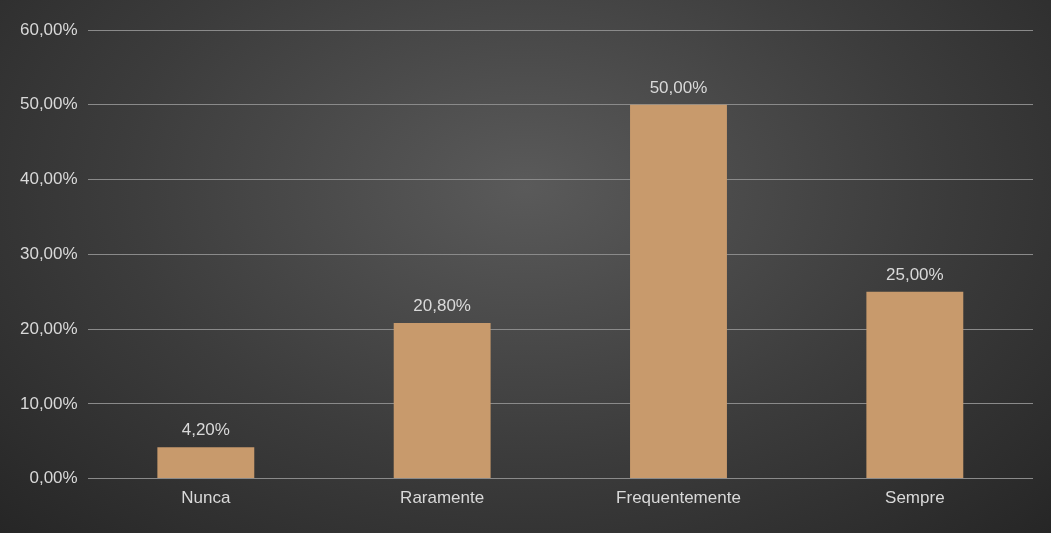 This screenshot has width=1051, height=533. I want to click on x-tick-label: Frequentemente, so click(678, 498).